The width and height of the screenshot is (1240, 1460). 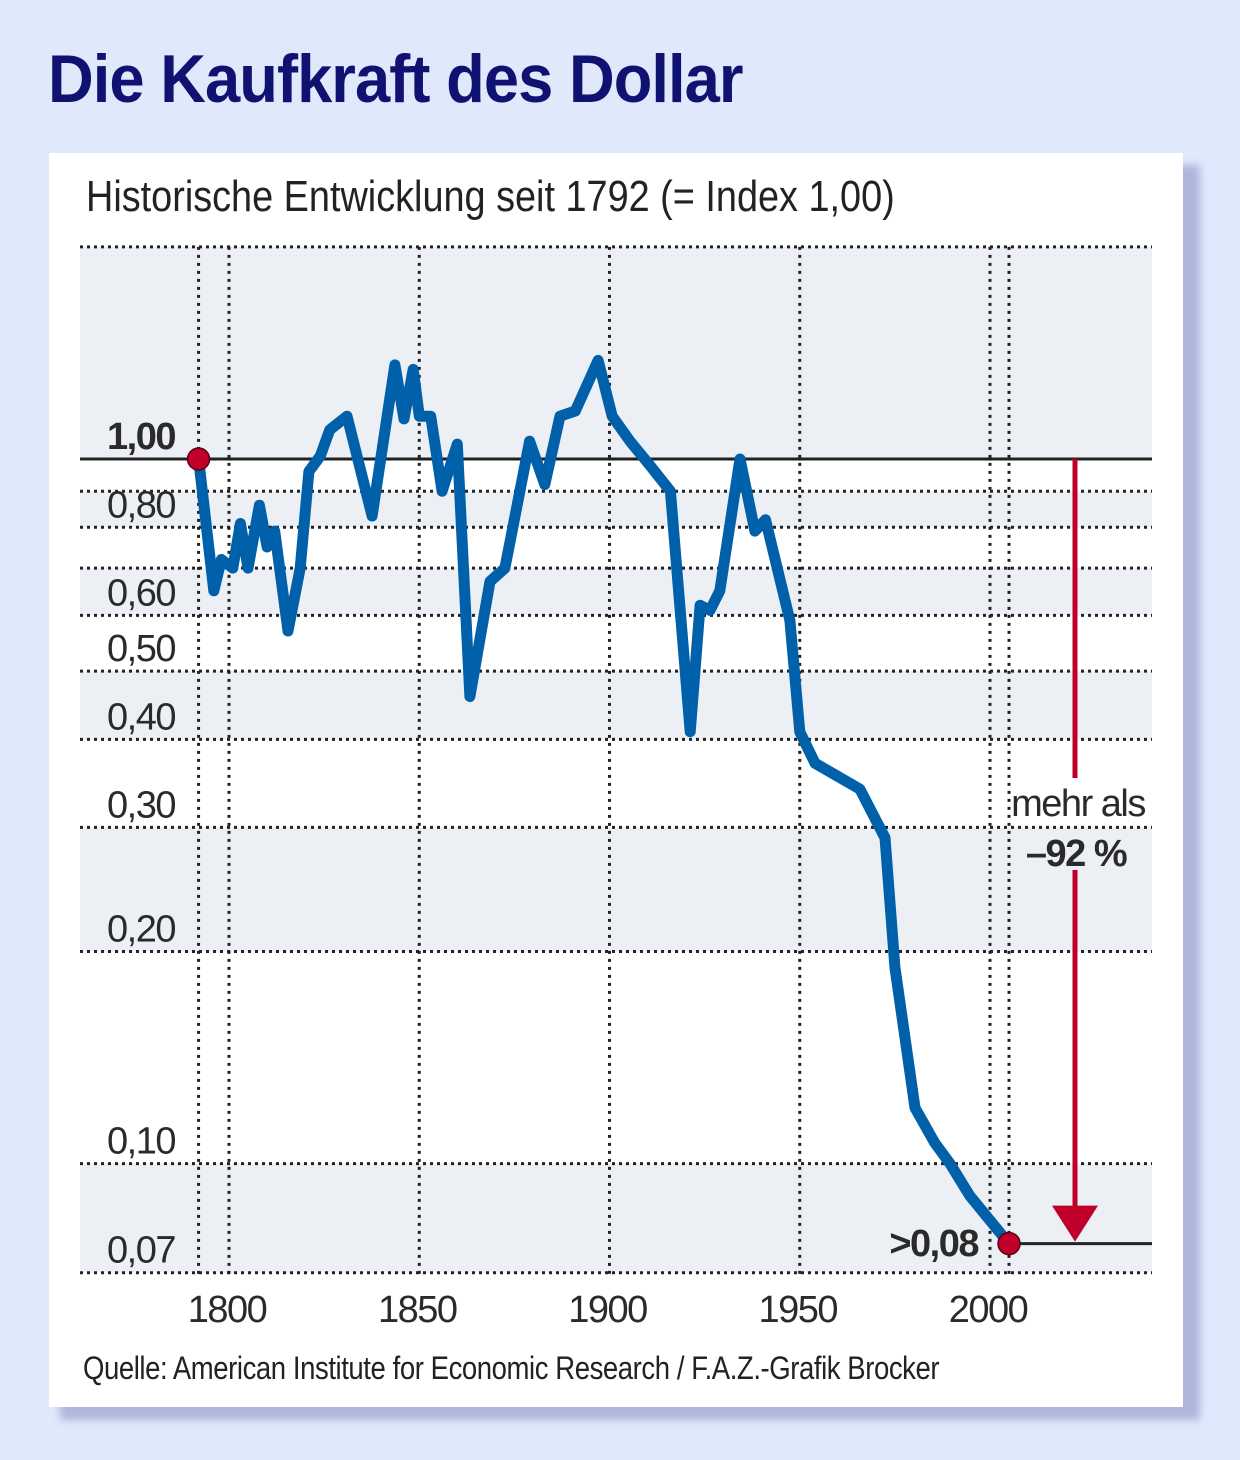 I want to click on y-tick-label: 0,40, so click(x=141, y=717).